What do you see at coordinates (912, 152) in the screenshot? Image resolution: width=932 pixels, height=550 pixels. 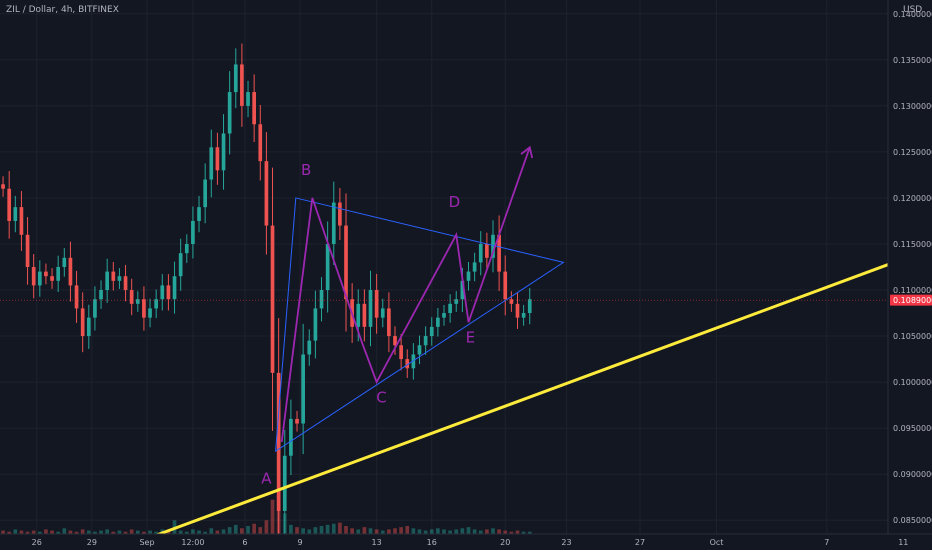 I see `price-tick-label: 0.12500000` at bounding box center [912, 152].